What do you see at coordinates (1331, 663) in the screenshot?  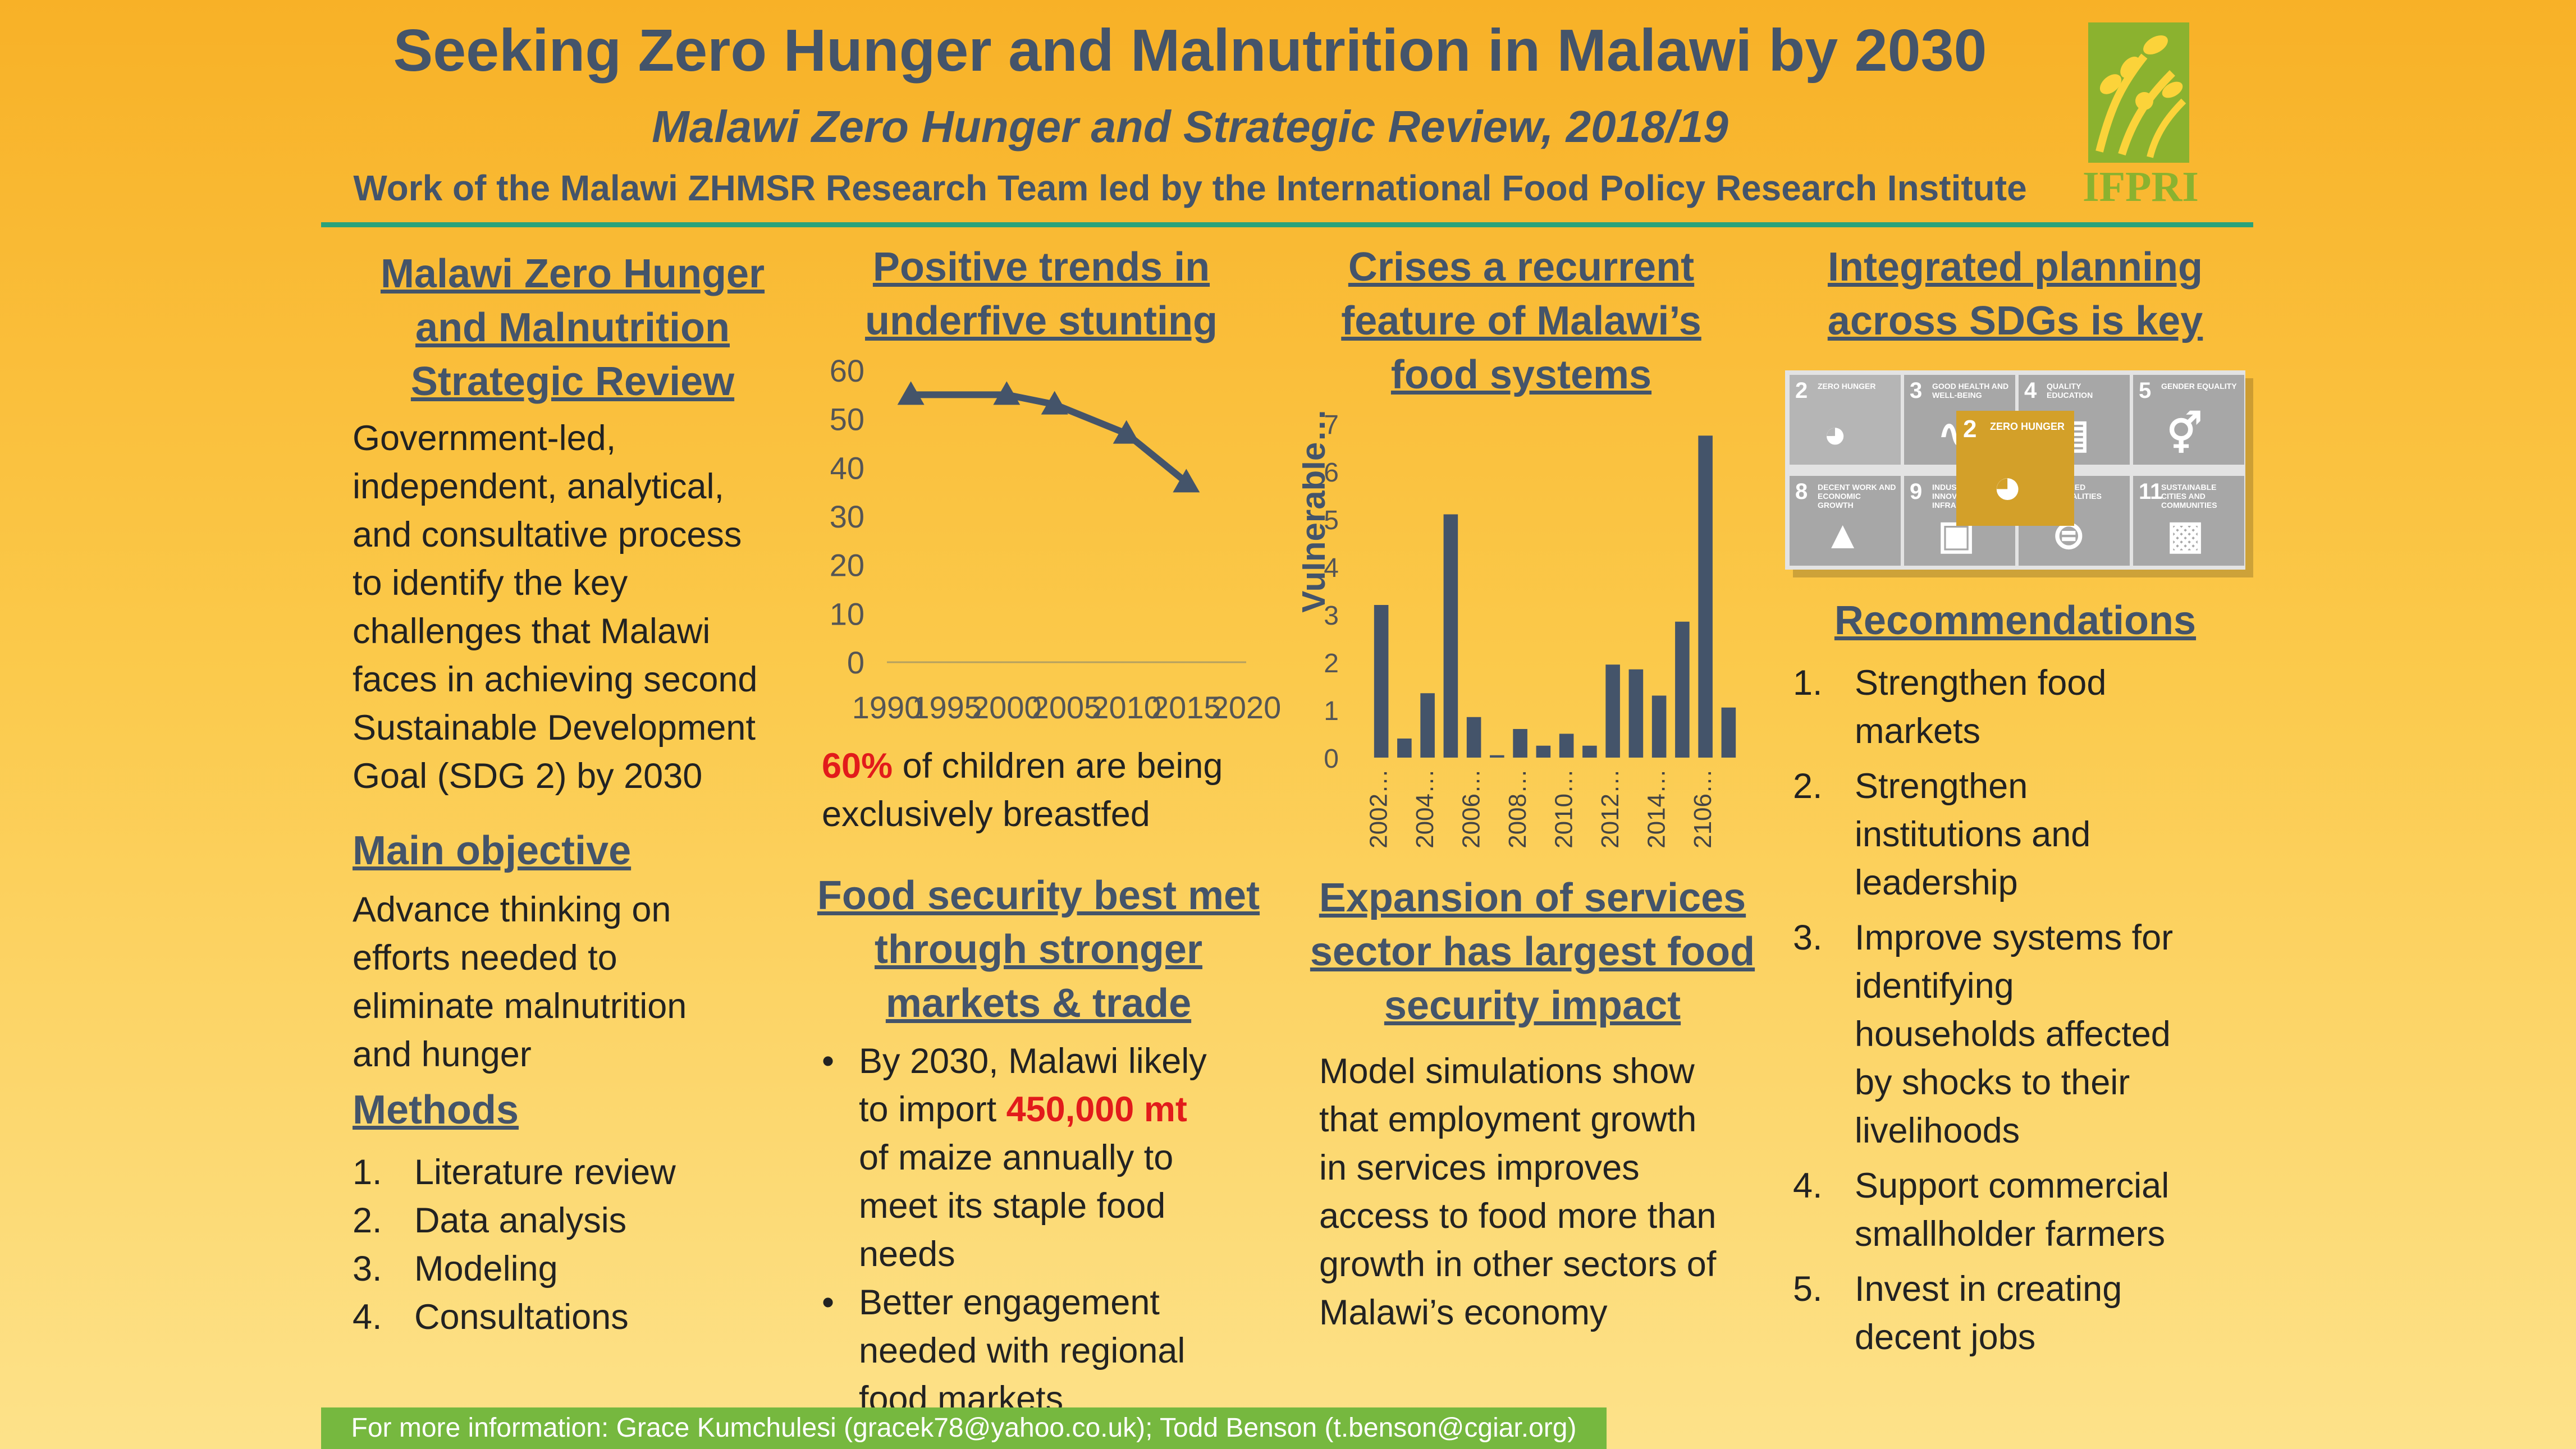 I see `y-tick-label: 2` at bounding box center [1331, 663].